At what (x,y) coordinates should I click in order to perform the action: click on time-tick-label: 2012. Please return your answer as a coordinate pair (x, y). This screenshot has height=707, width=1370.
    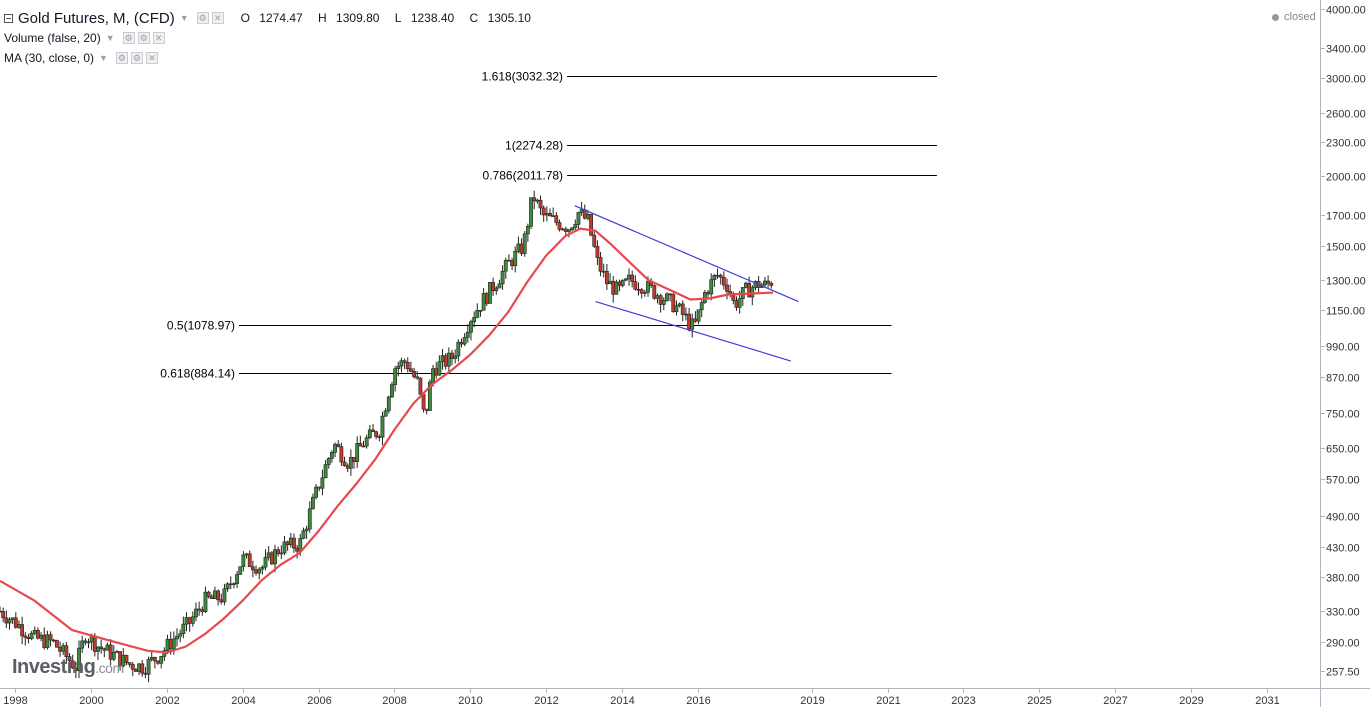
    Looking at the image, I should click on (546, 701).